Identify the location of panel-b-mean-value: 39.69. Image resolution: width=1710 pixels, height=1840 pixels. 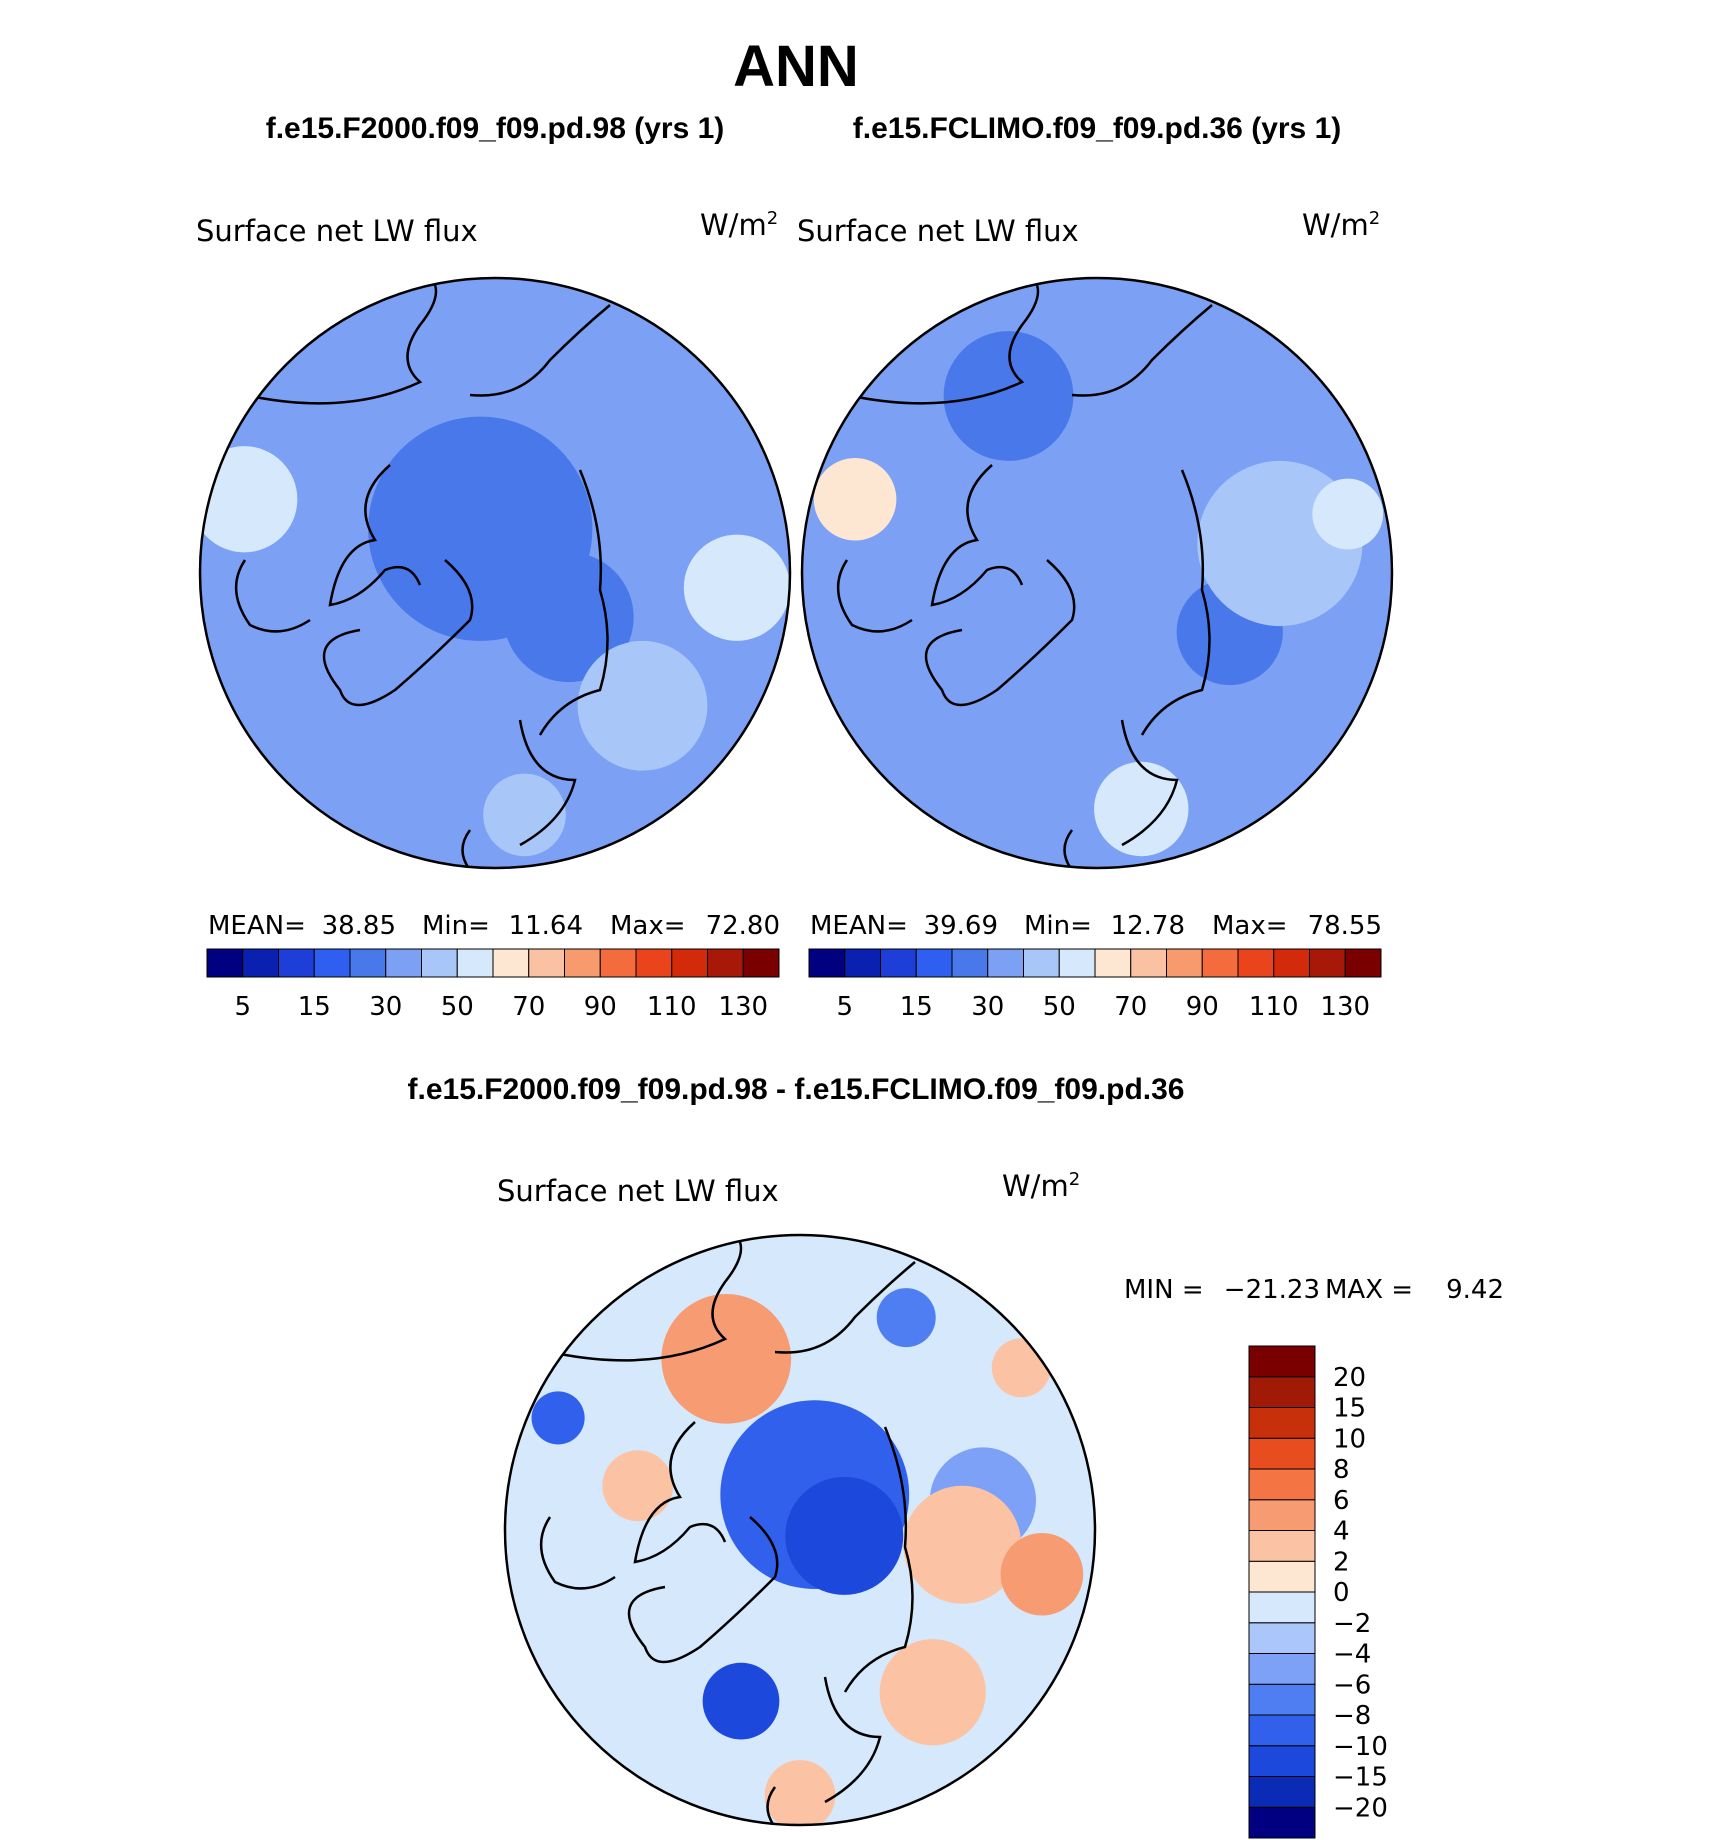
(961, 926).